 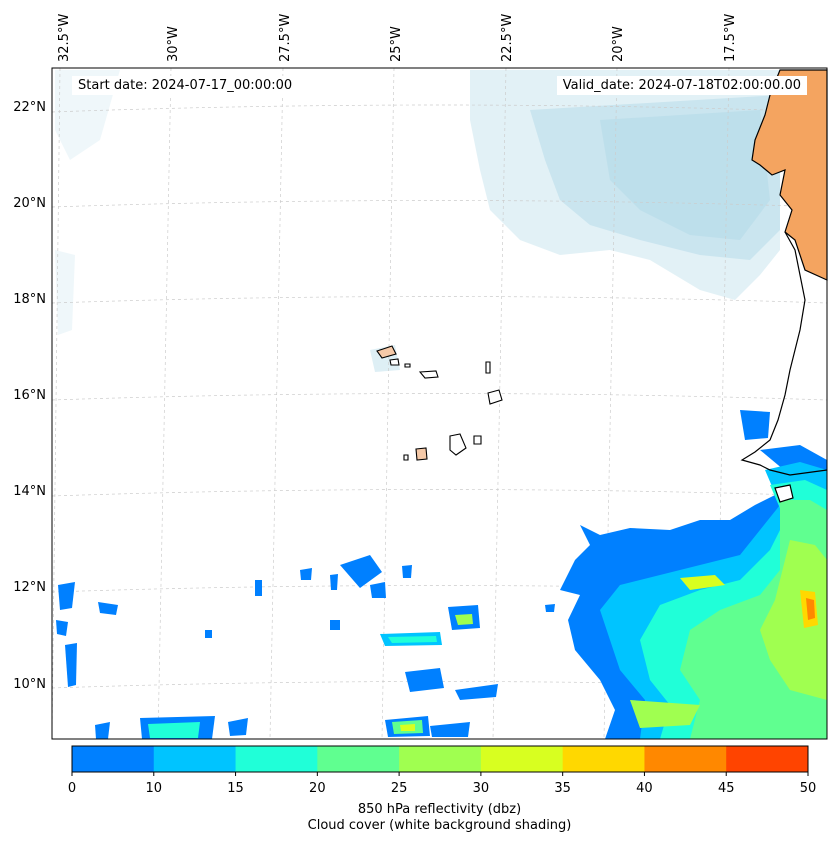 What do you see at coordinates (29, 587) in the screenshot?
I see `lat-label: 12°N` at bounding box center [29, 587].